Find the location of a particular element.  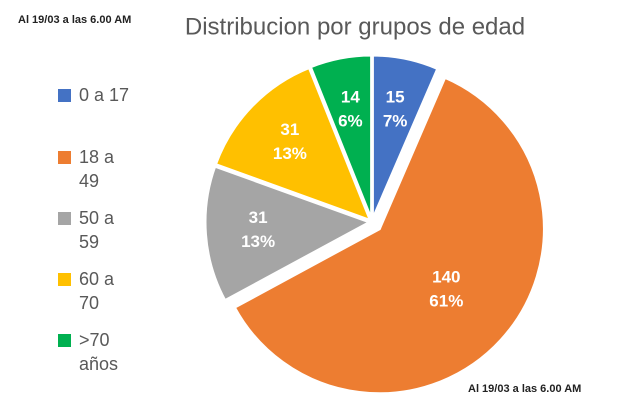

data-label: 6% is located at coordinates (350, 120).